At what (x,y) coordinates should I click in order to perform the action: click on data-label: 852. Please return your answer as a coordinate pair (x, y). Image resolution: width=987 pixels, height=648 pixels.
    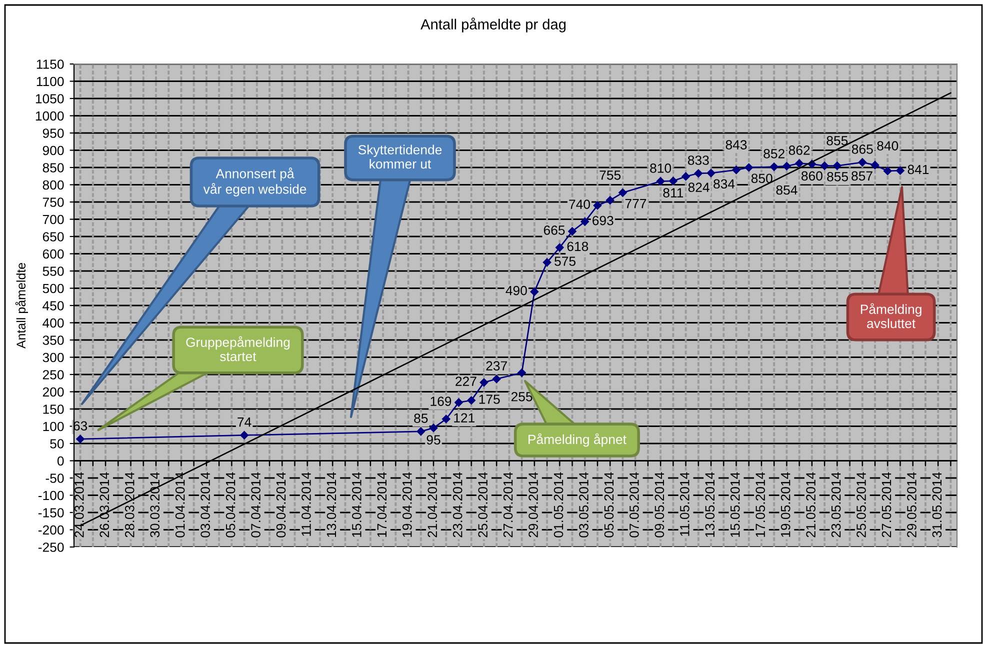
    Looking at the image, I should click on (774, 153).